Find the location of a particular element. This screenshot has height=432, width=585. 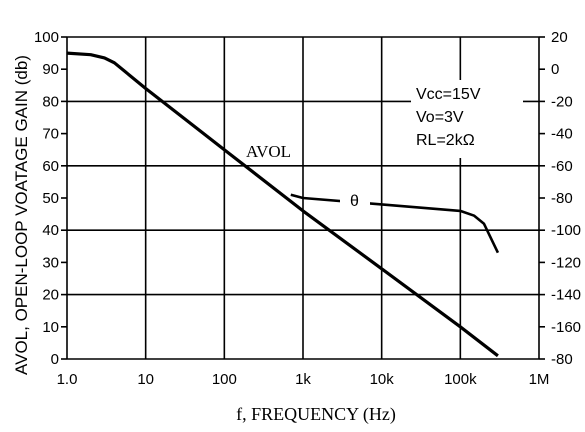

x-tick-label: 100 is located at coordinates (224, 379).